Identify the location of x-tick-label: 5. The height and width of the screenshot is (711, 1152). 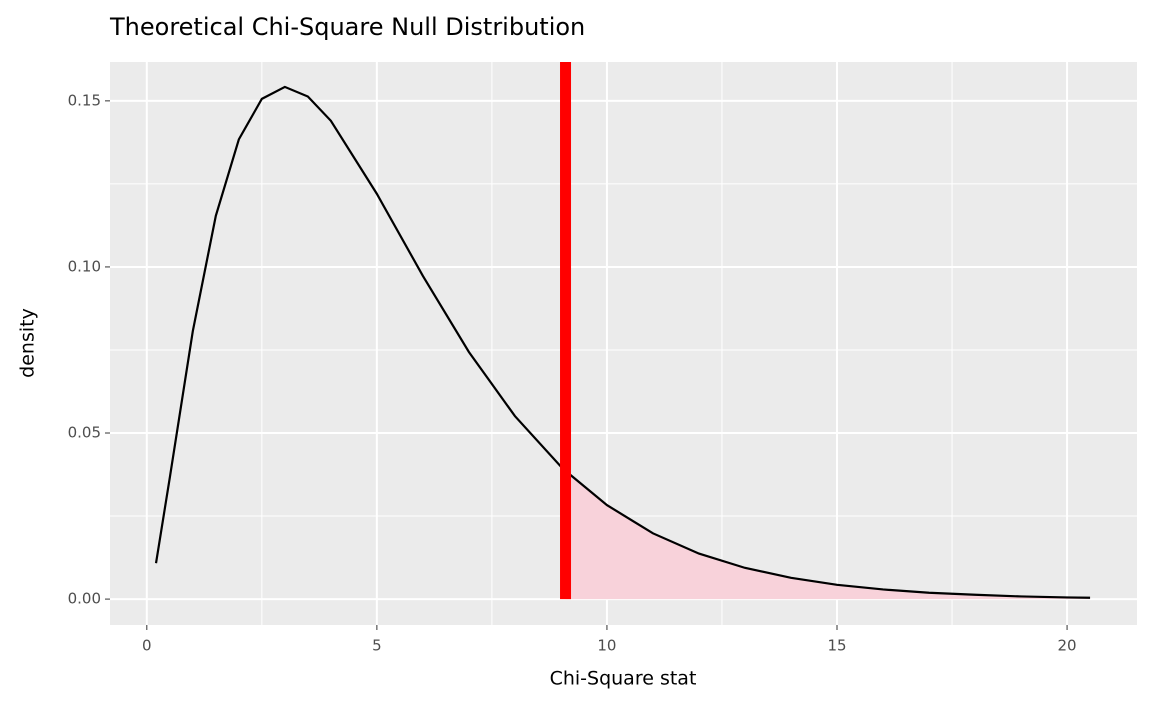
(377, 646).